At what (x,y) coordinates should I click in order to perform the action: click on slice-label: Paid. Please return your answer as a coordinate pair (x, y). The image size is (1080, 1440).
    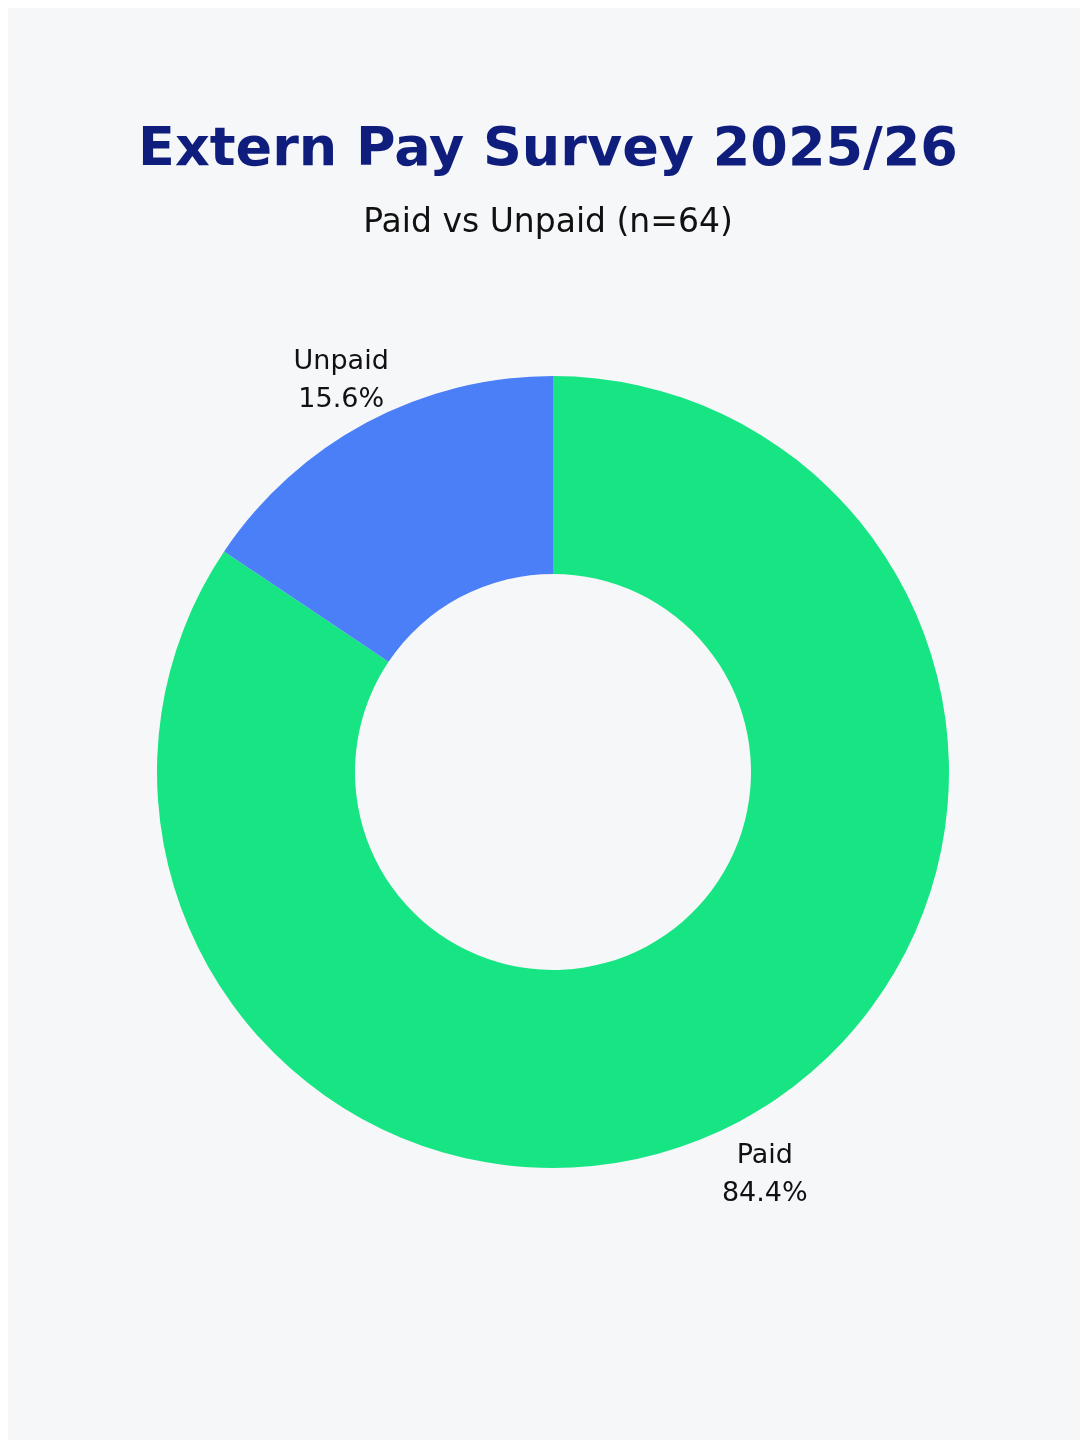
    Looking at the image, I should click on (764, 1154).